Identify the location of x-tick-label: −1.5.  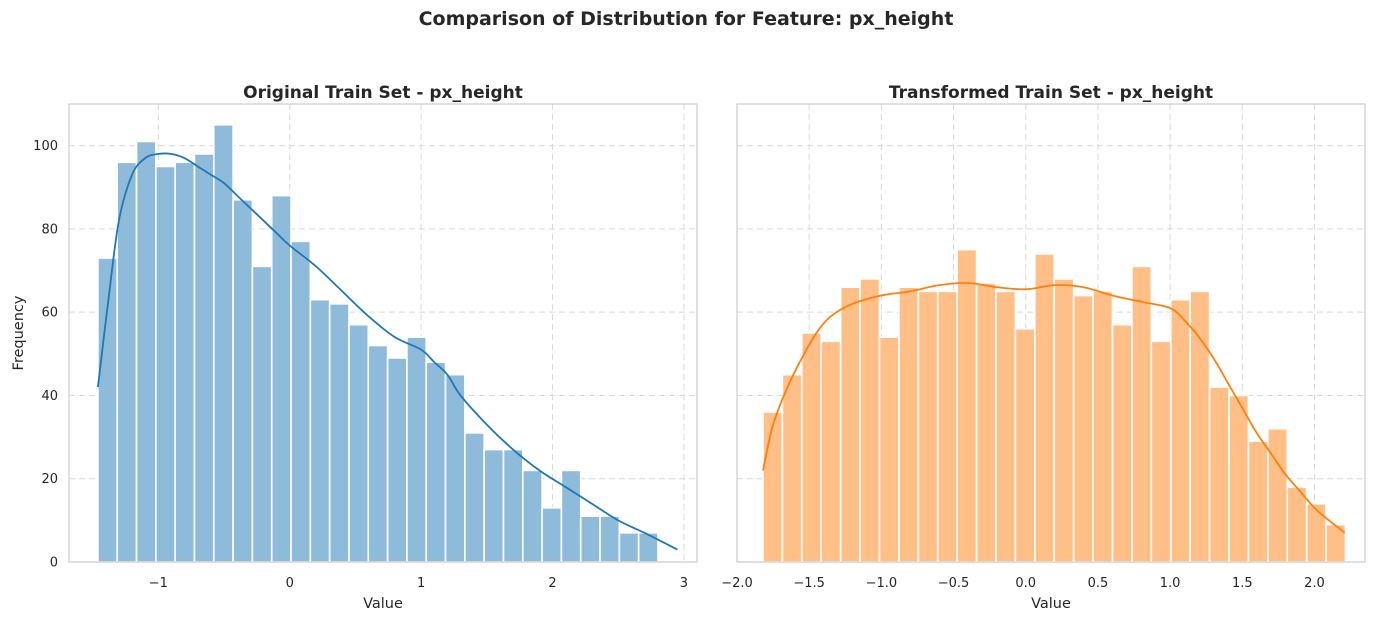
(809, 583).